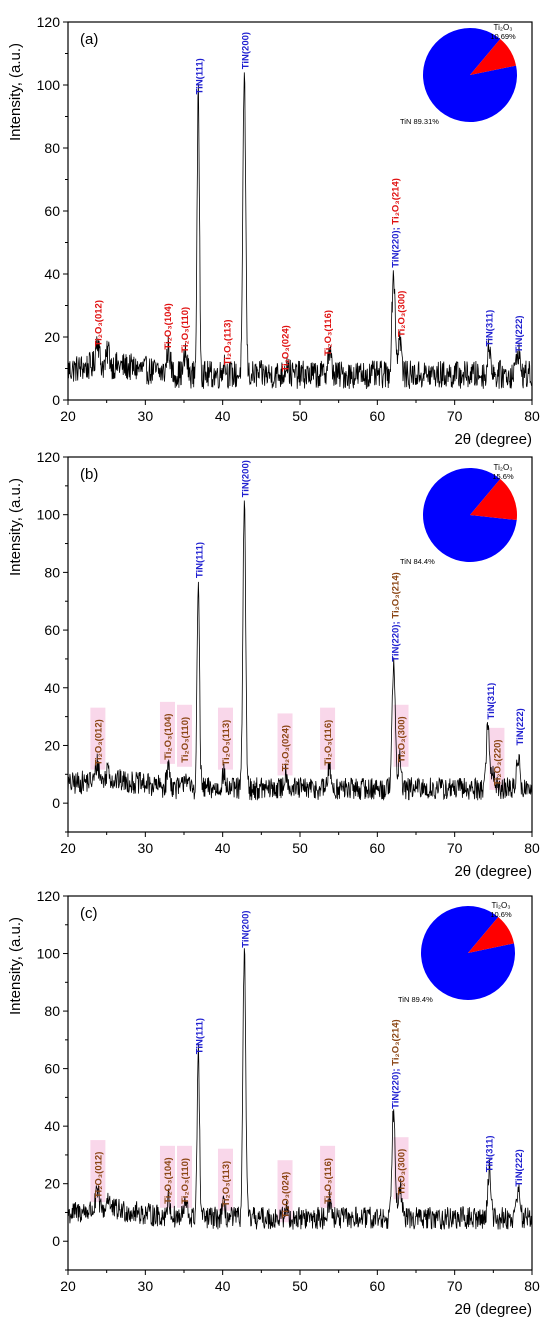 The image size is (550, 1333). I want to click on panel-label: (a), so click(89, 39).